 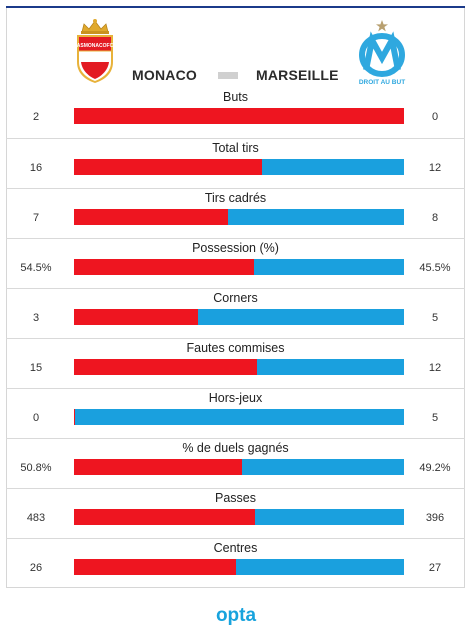 I want to click on opta-logo-icon: opta, so click(x=235, y=615).